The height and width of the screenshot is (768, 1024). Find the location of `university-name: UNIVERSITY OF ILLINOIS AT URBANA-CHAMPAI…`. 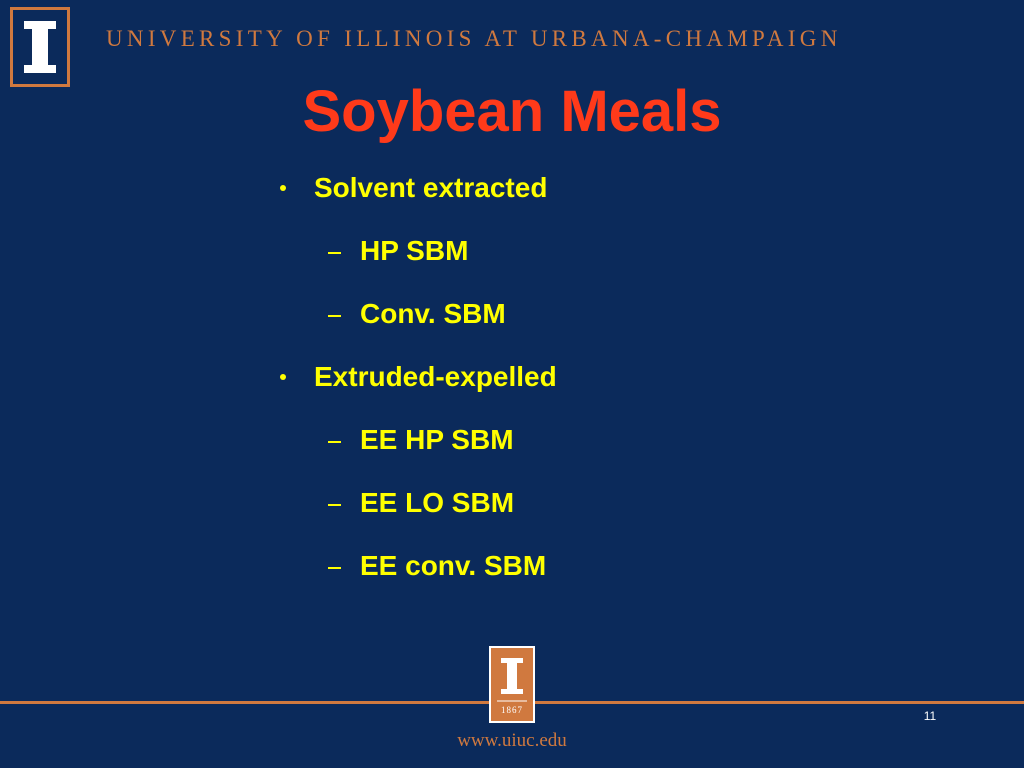

university-name: UNIVERSITY OF ILLINOIS AT URBANA-CHAMPAI… is located at coordinates (474, 38).